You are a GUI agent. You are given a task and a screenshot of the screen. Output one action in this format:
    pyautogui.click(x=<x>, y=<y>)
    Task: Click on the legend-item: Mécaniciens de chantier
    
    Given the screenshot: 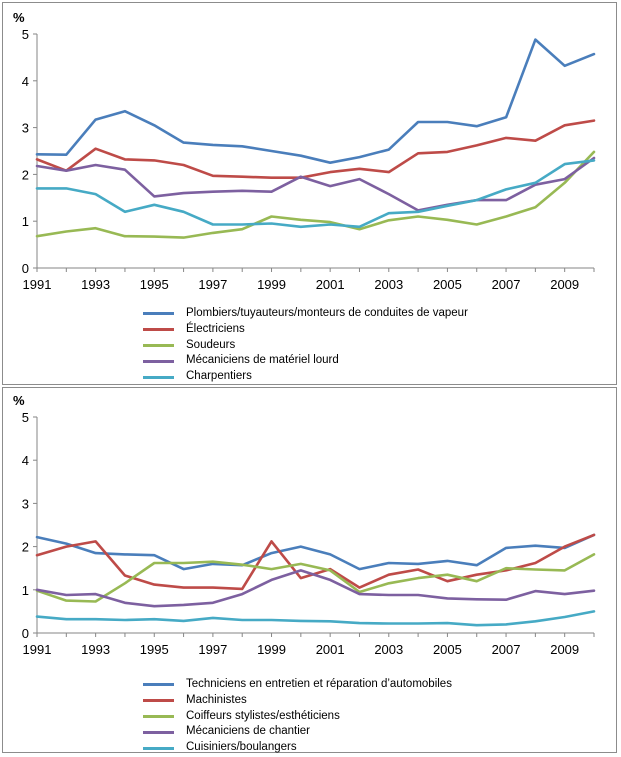 What is the action you would take?
    pyautogui.click(x=297, y=732)
    